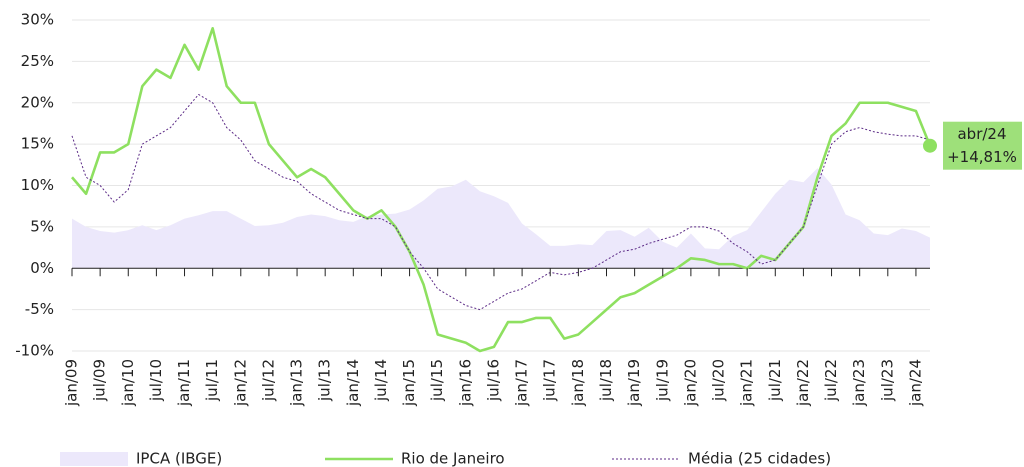 This screenshot has height=467, width=1024. What do you see at coordinates (775, 380) in the screenshot?
I see `x-tick-label: jul/21` at bounding box center [775, 380].